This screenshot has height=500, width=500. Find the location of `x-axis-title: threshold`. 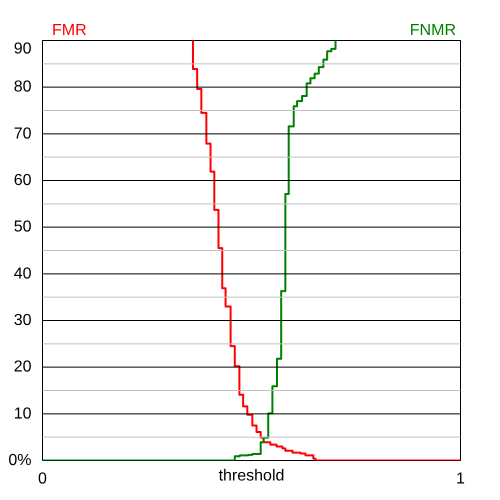

x-axis-title: threshold is located at coordinates (251, 476).